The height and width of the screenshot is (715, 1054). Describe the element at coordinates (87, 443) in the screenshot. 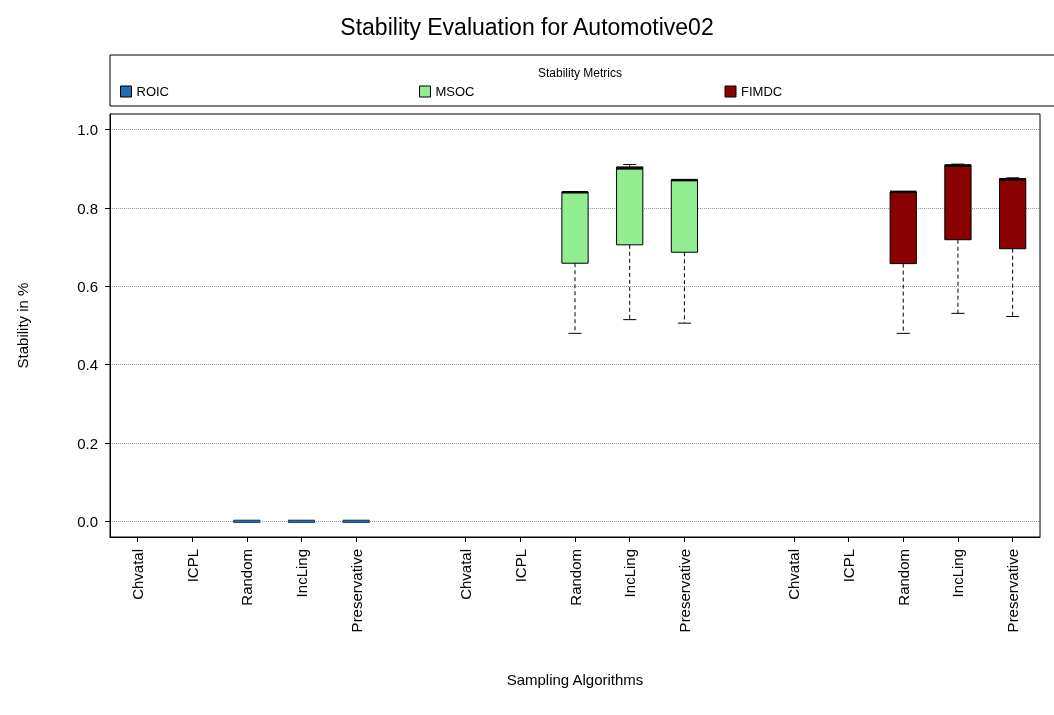

I see `y-tick-label: 0.2` at that location.